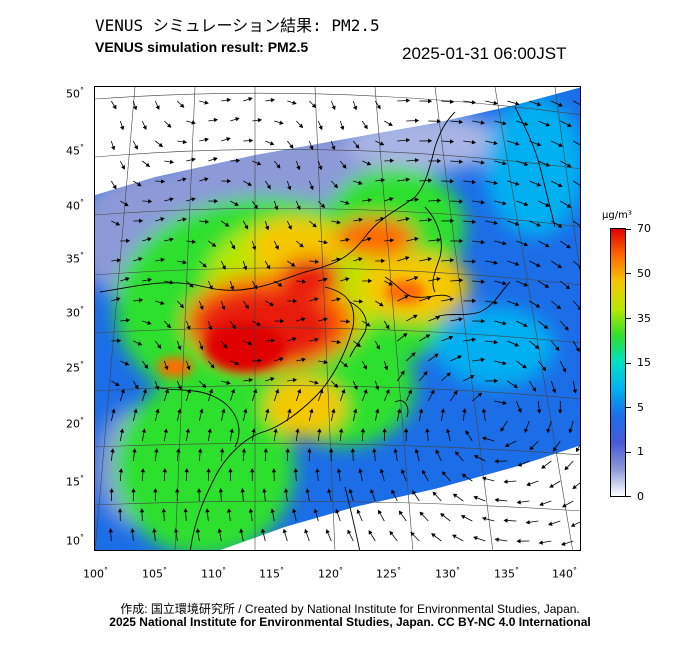 Image resolution: width=700 pixels, height=649 pixels. Describe the element at coordinates (271, 573) in the screenshot. I see `lon-label-115: 115°` at that location.